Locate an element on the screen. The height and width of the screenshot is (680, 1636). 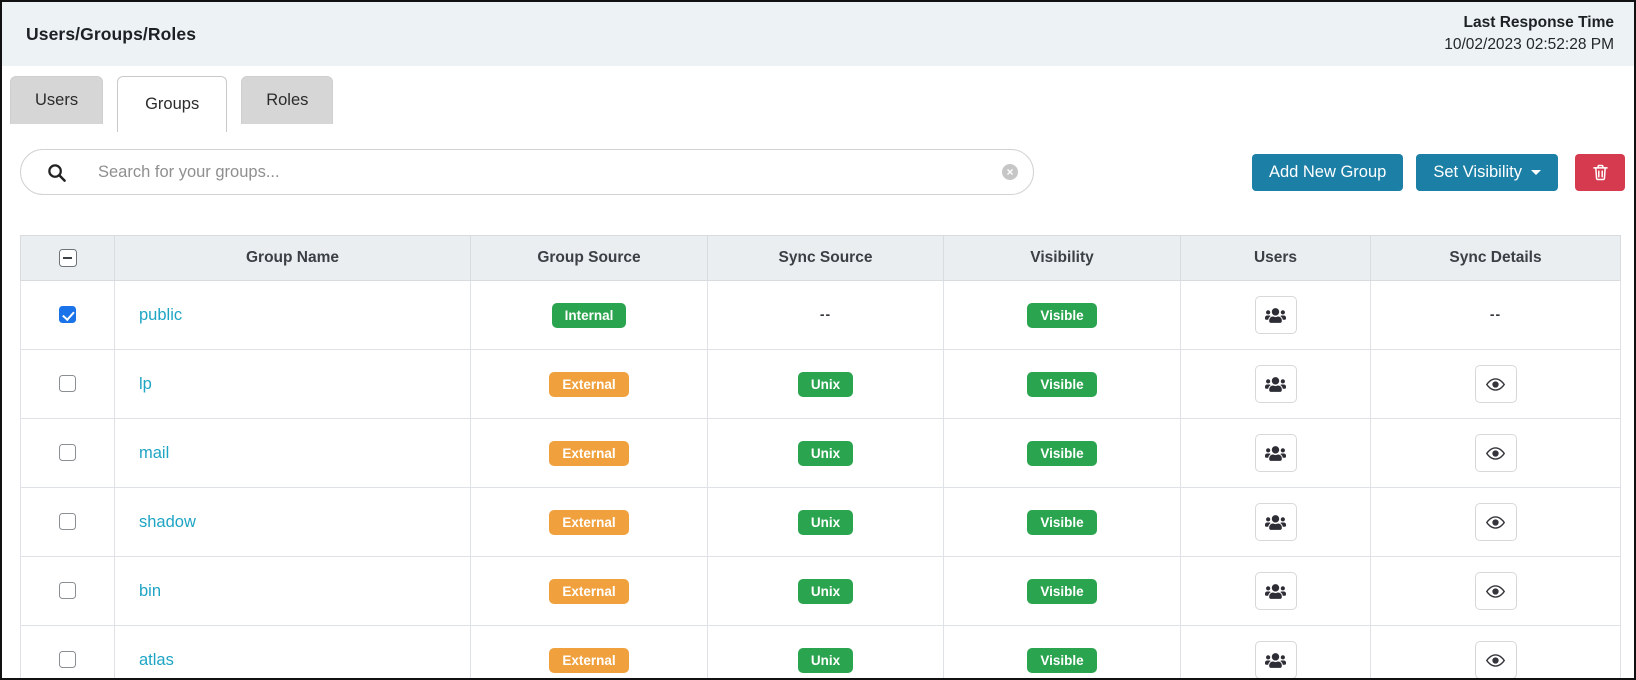
table-row: mail External Unix Visible is located at coordinates (820, 453).